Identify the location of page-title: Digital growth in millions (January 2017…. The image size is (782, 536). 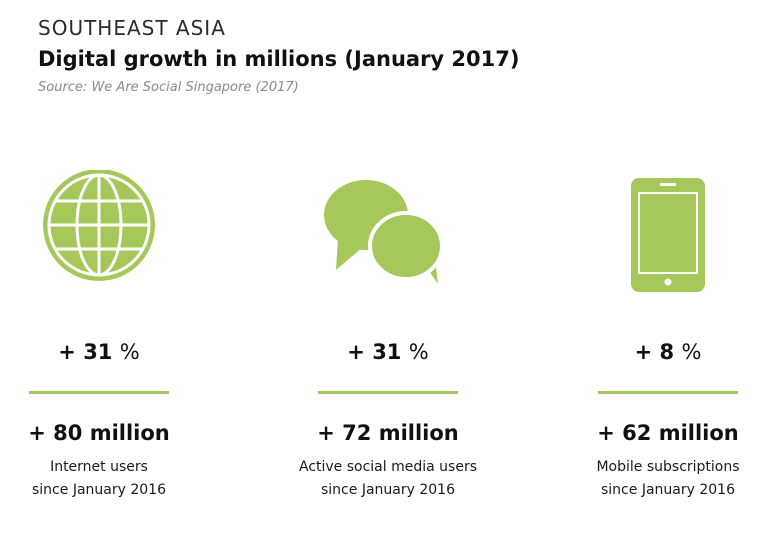
(279, 59).